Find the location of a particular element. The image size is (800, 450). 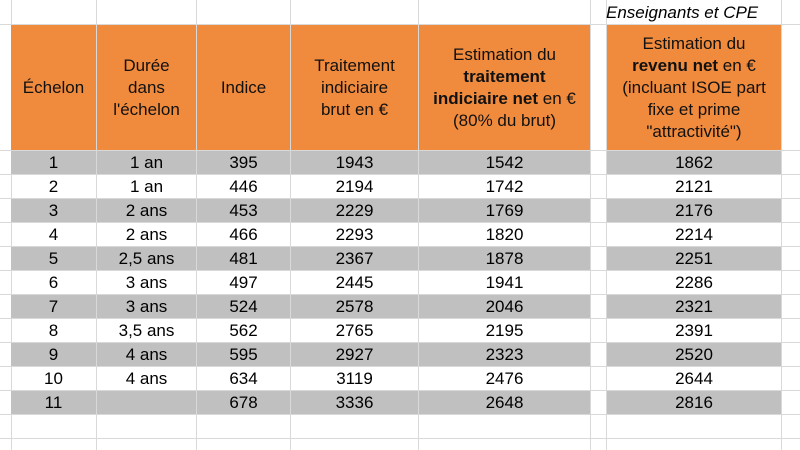

header-brut-line: brut en € is located at coordinates (354, 109).